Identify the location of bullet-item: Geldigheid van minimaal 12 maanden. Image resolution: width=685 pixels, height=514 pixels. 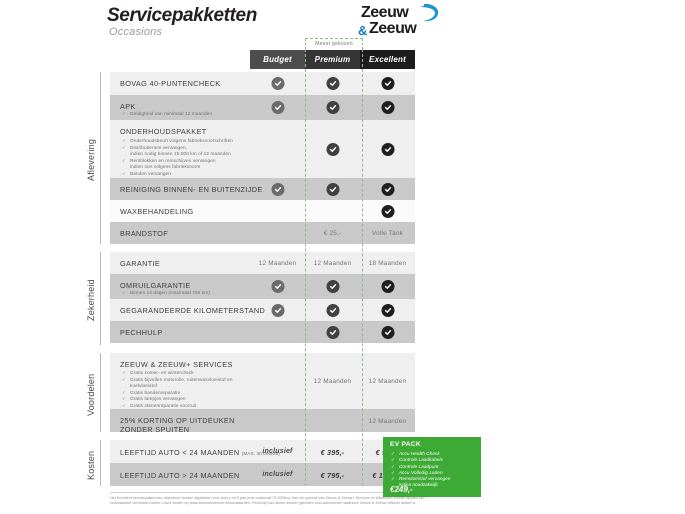
(167, 114).